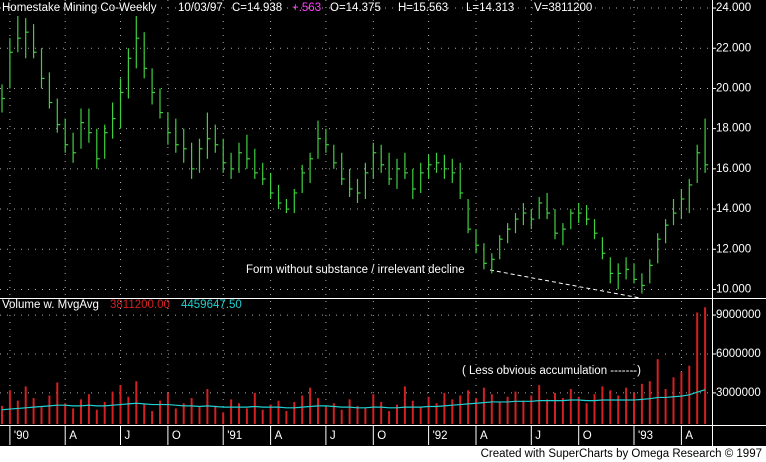  I want to click on high-text: H=15.563, so click(423, 8).